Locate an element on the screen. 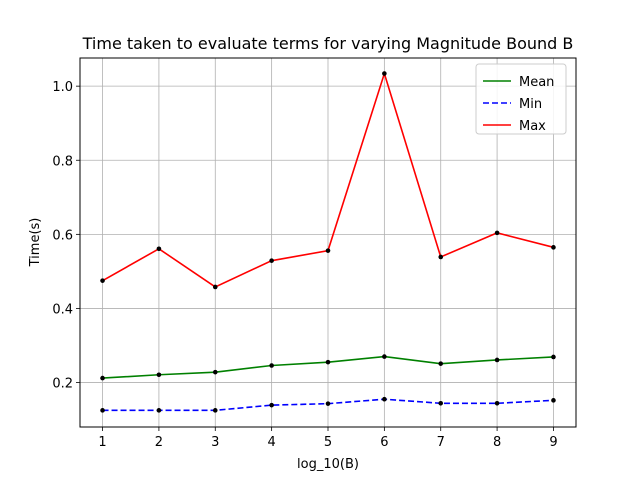 The image size is (640, 480). x-tick-label: 4 is located at coordinates (271, 442).